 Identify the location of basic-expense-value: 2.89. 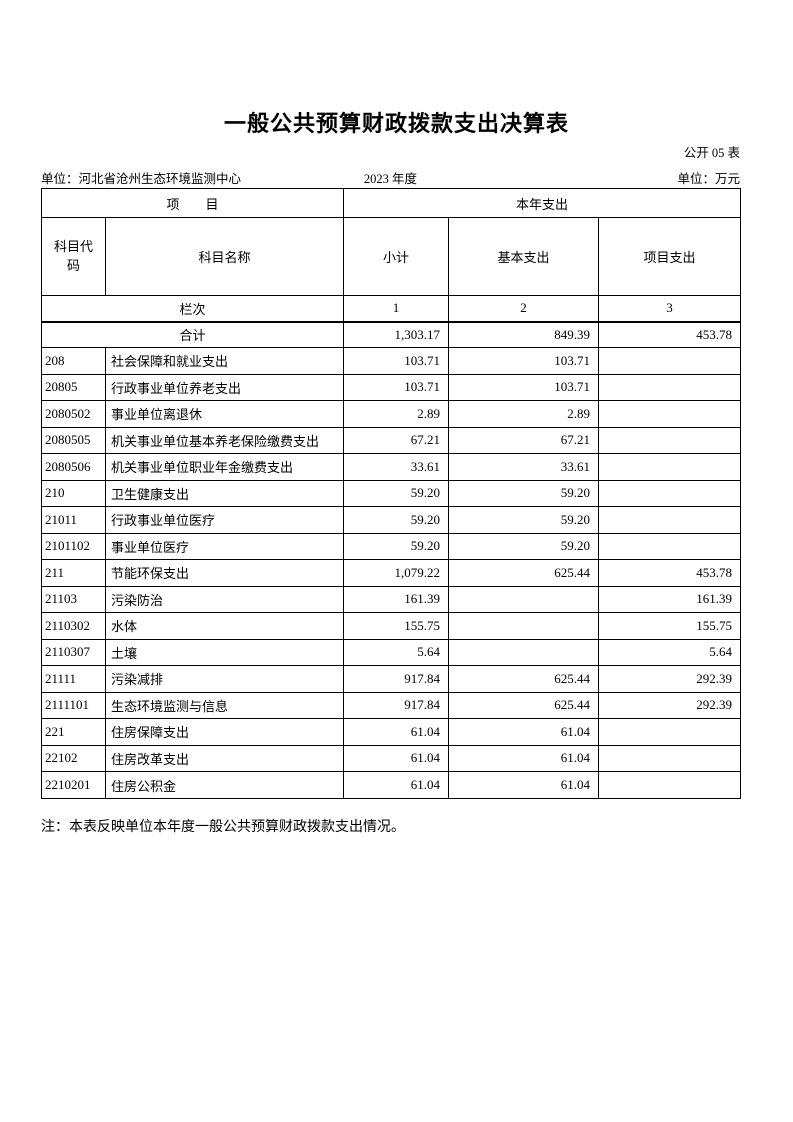
(524, 414).